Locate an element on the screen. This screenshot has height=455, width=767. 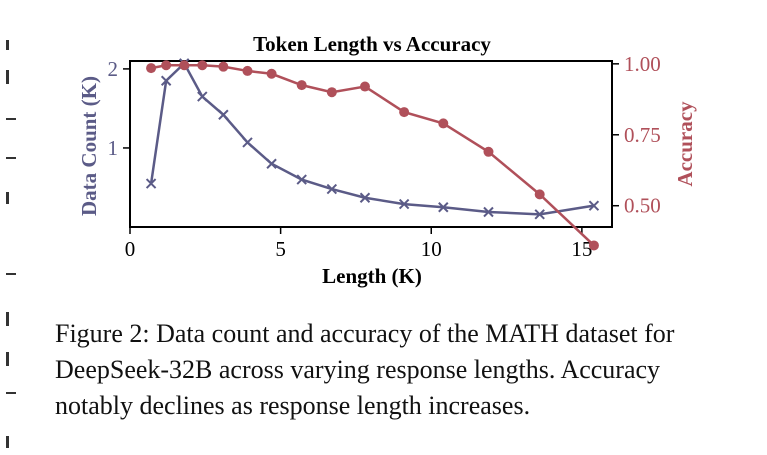
right-y-axis-label: Accuracy is located at coordinates (685, 144).